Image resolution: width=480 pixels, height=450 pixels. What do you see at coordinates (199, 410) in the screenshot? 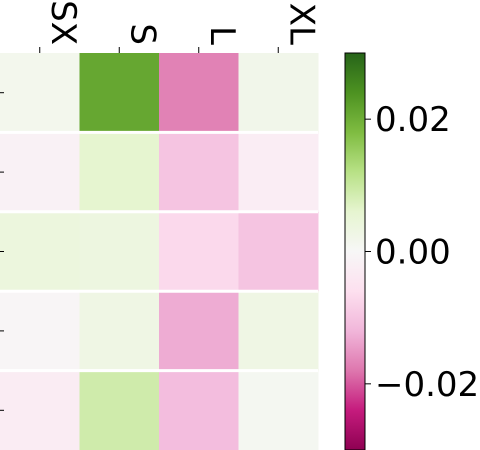
I see `heatmap-cell-r4-c2` at bounding box center [199, 410].